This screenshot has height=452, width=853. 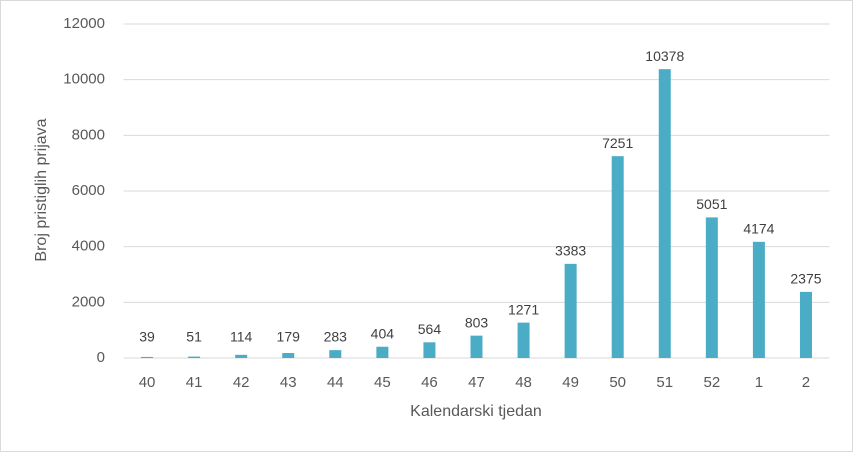 I want to click on data-label: 283, so click(x=336, y=337).